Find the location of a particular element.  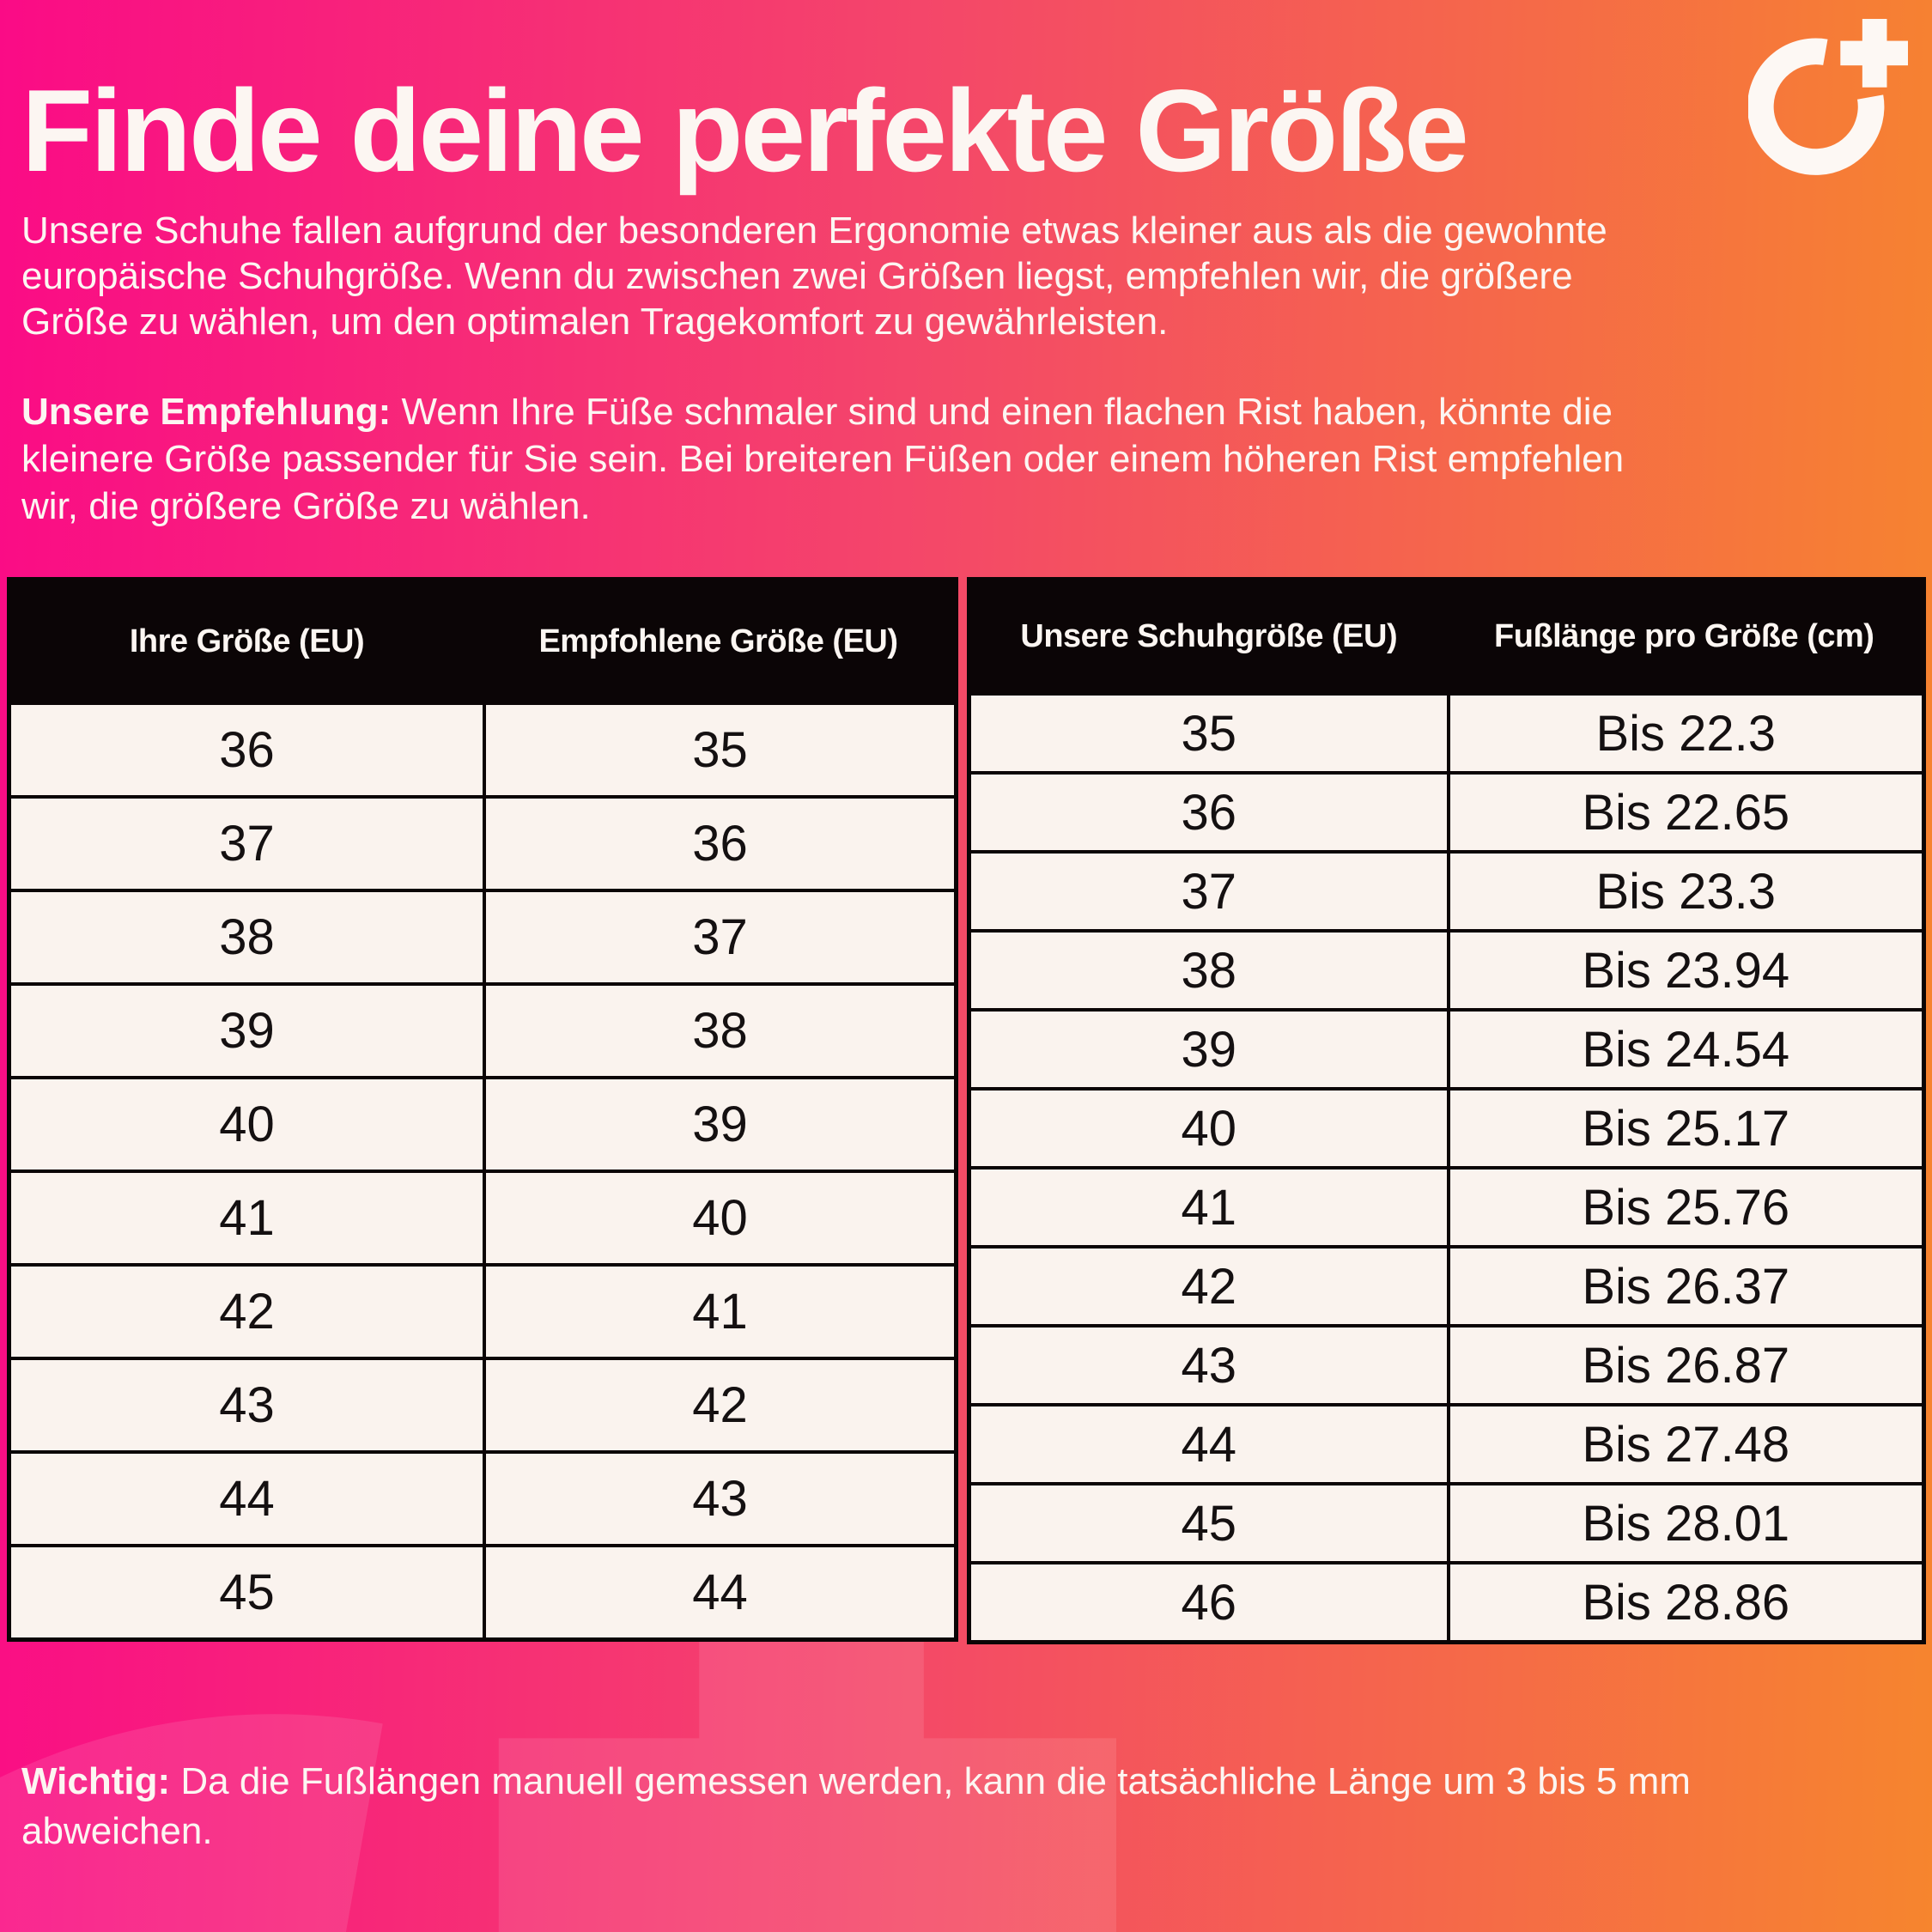

table-row: 45 44 is located at coordinates (483, 1590).